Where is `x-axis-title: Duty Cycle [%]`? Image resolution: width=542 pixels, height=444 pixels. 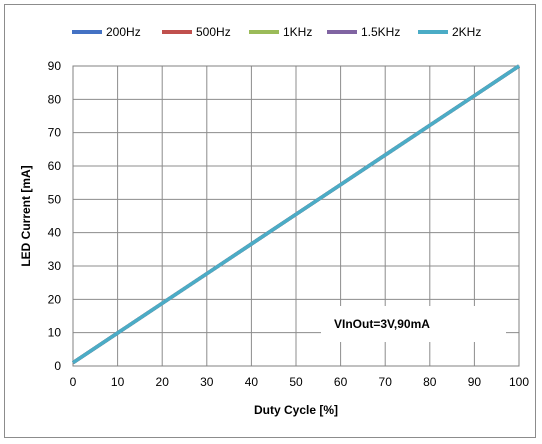
x-axis-title: Duty Cycle [%] is located at coordinates (296, 410).